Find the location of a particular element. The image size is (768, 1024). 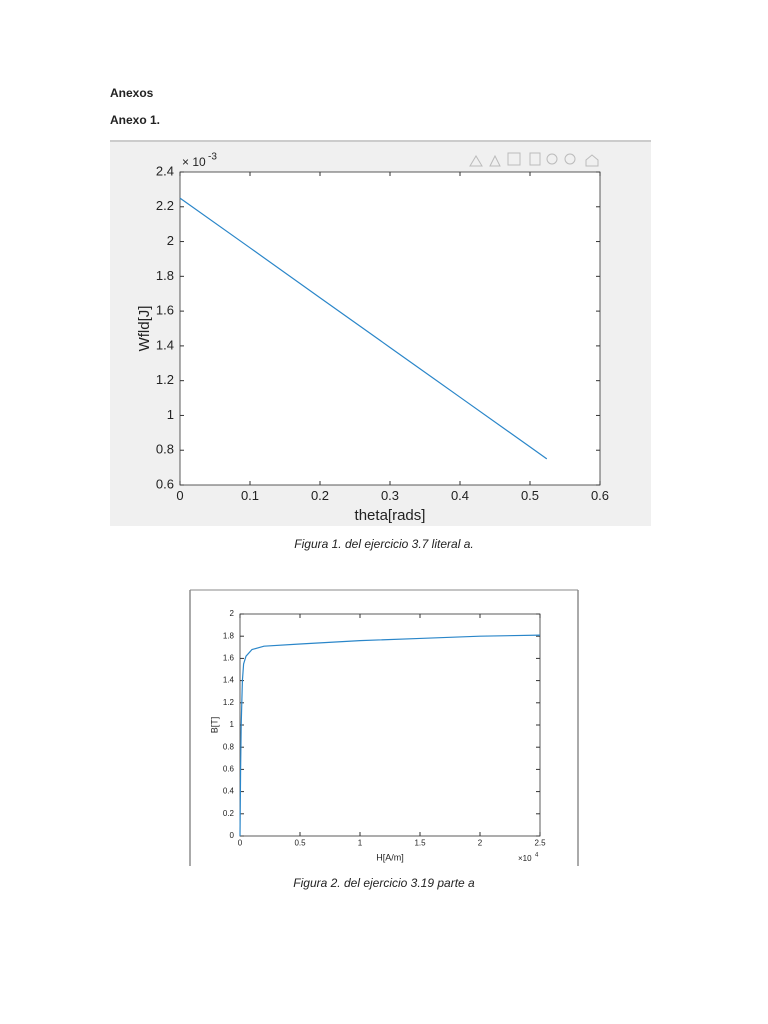

caption: Figura 2. del ejercicio 3.19 parte a is located at coordinates (384, 883).